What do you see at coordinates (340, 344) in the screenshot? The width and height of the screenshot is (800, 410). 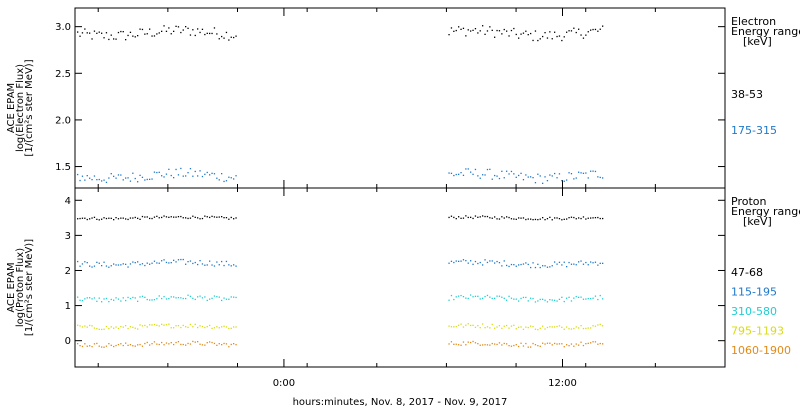 I see `series-1060-1900` at bounding box center [340, 344].